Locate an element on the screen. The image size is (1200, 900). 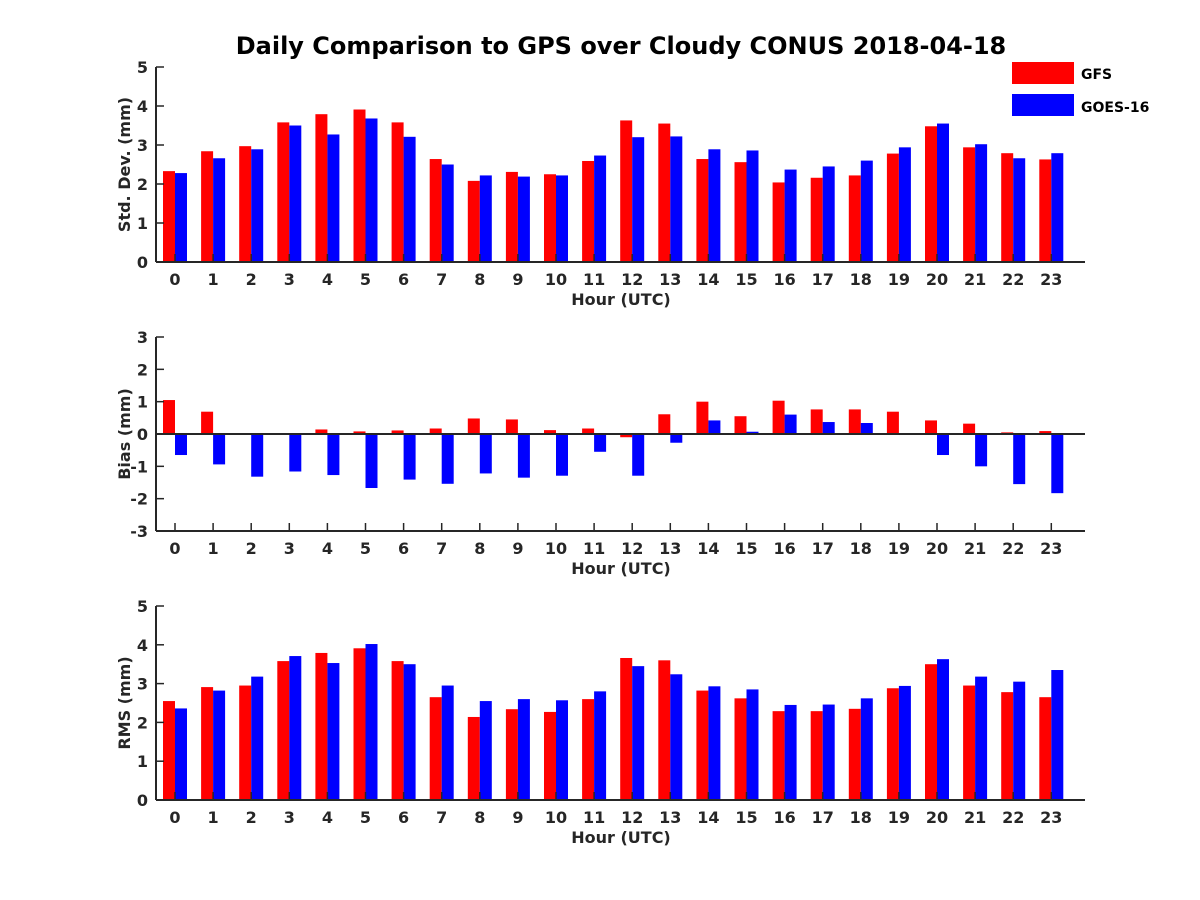
std-dev-y-tick-label: 3 is located at coordinates (142, 145).